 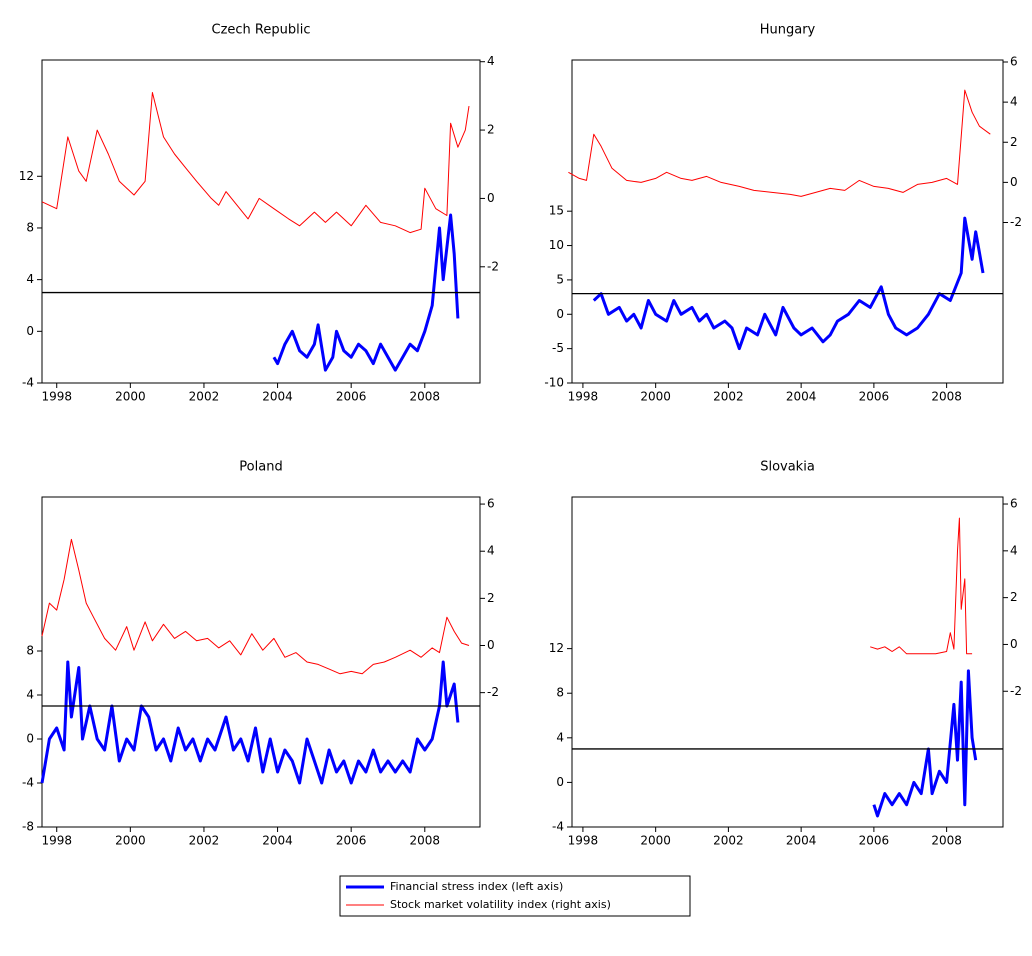 I want to click on panel-title: Poland, so click(x=260, y=467).